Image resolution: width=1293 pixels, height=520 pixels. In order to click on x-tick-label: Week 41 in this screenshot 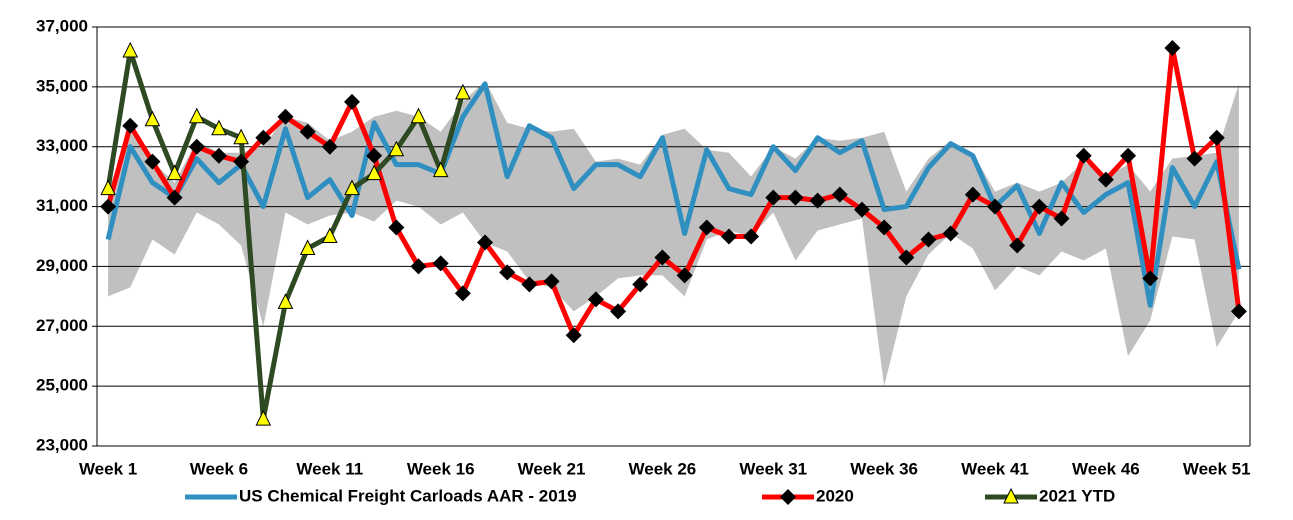, I will do `click(995, 468)`.